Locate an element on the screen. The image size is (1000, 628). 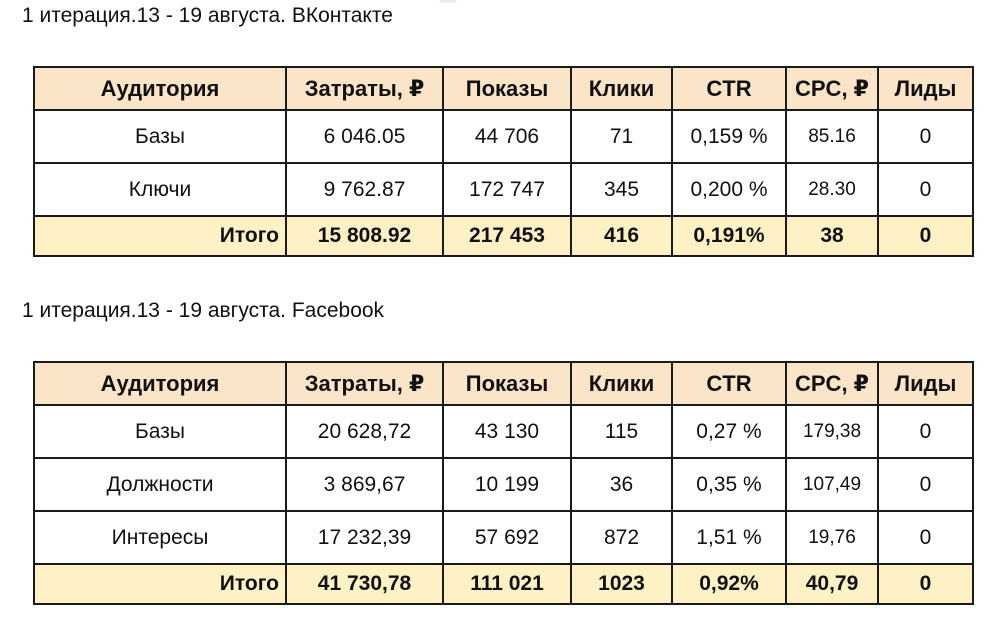
cell-audience: Ключи is located at coordinates (160, 189).